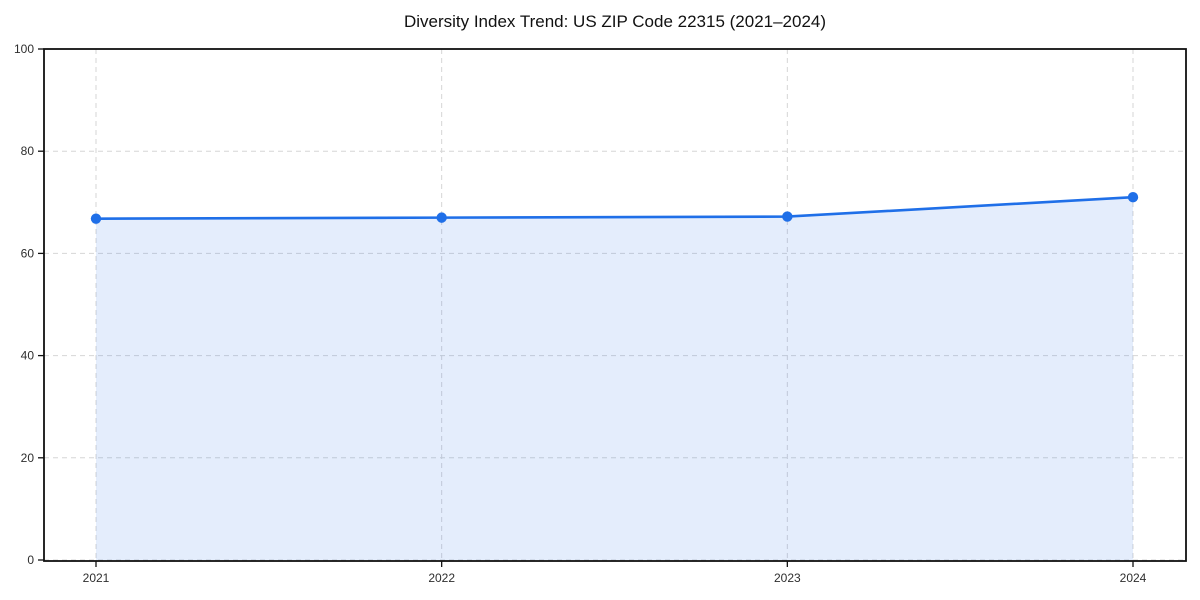 The image size is (1200, 600). What do you see at coordinates (30, 560) in the screenshot?
I see `y-tick-label: 0` at bounding box center [30, 560].